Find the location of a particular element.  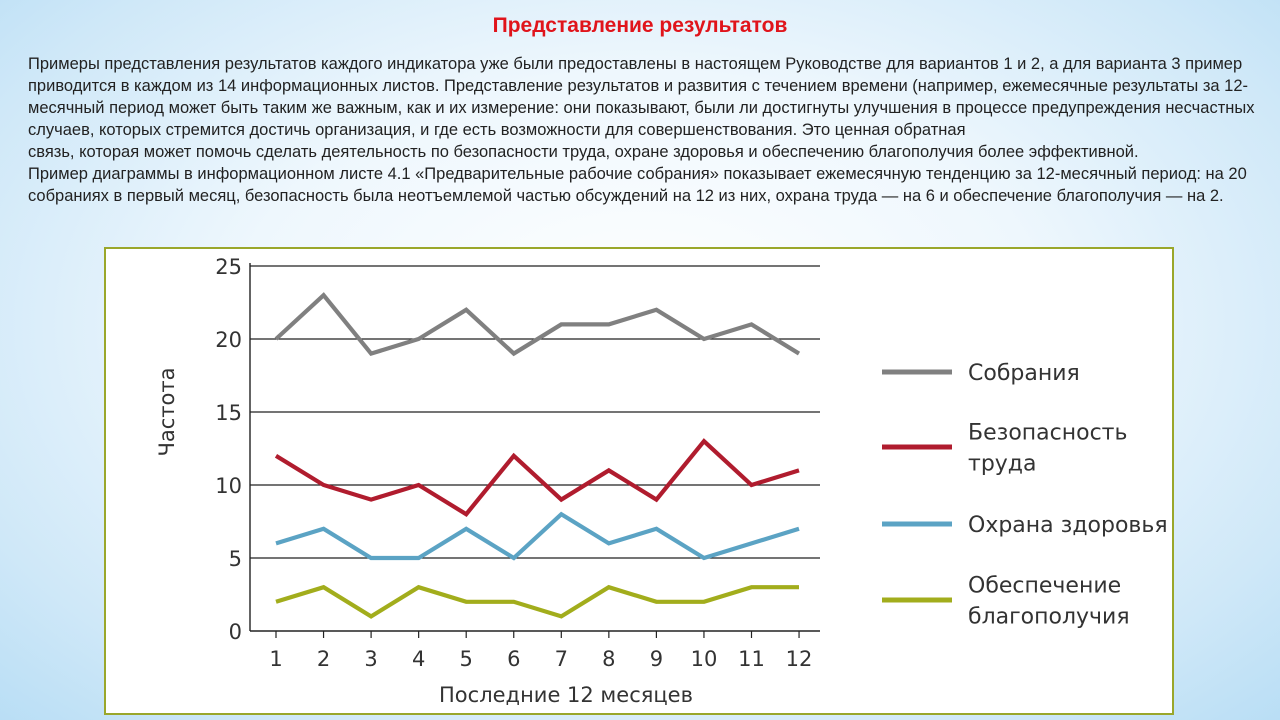

y-axis-title: Частота is located at coordinates (167, 412).